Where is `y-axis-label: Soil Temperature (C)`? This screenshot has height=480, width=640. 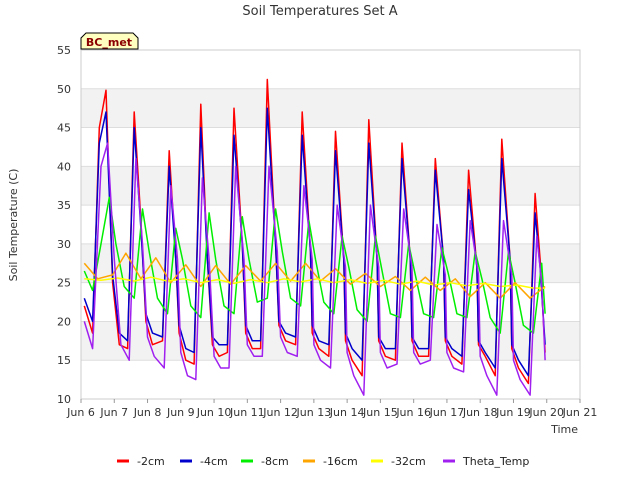 y-axis-label: Soil Temperature (C) is located at coordinates (13, 225).